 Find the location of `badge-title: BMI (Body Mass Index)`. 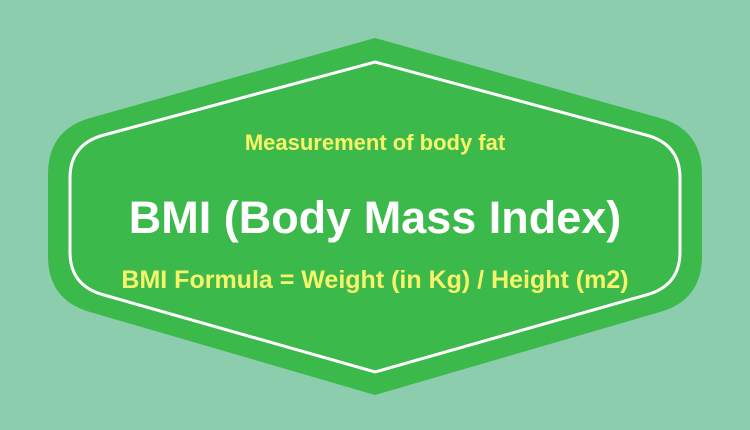

badge-title: BMI (Body Mass Index) is located at coordinates (375, 217).